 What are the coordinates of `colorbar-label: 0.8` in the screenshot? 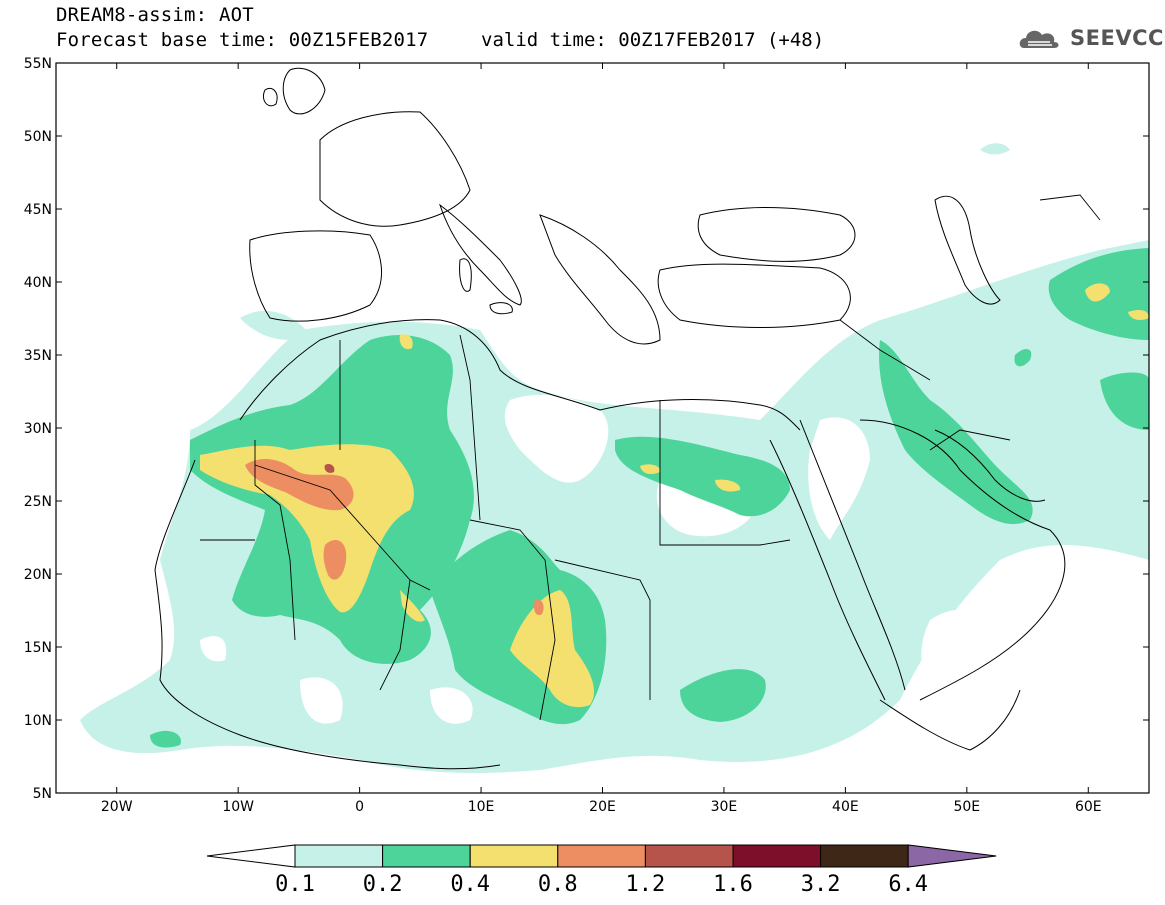 It's located at (558, 884).